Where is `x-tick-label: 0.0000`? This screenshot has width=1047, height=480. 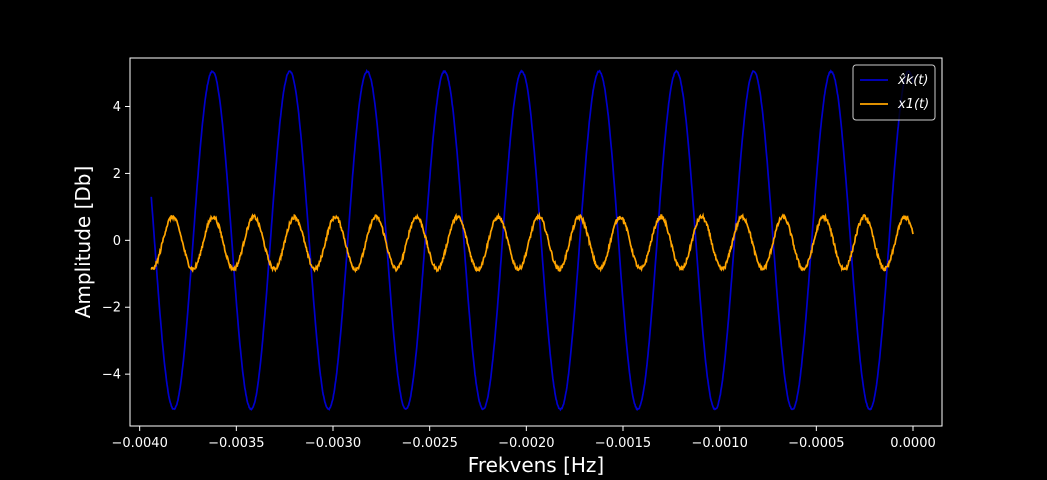
x-tick-label: 0.0000 is located at coordinates (913, 443).